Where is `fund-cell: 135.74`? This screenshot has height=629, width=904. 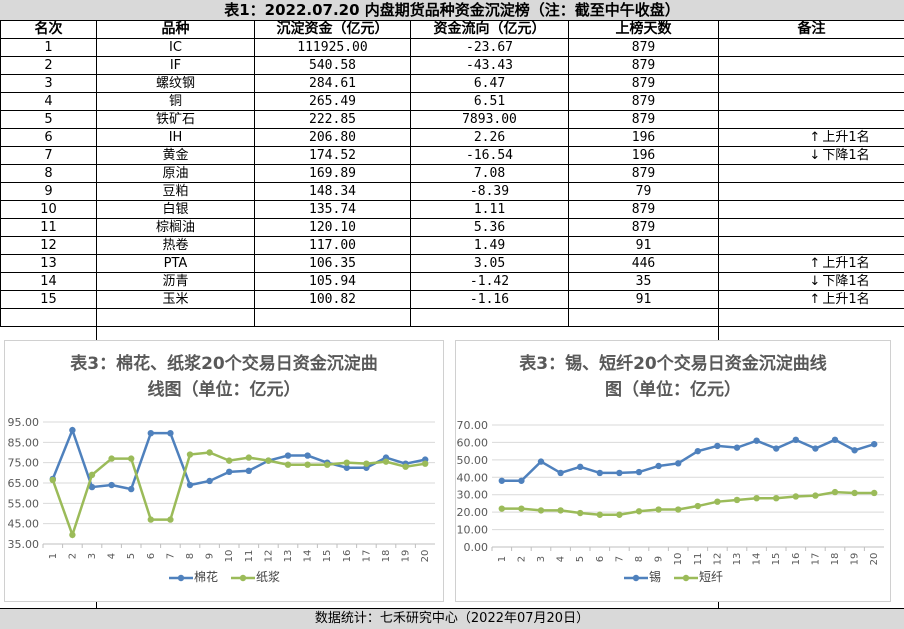
fund-cell: 135.74 is located at coordinates (333, 210).